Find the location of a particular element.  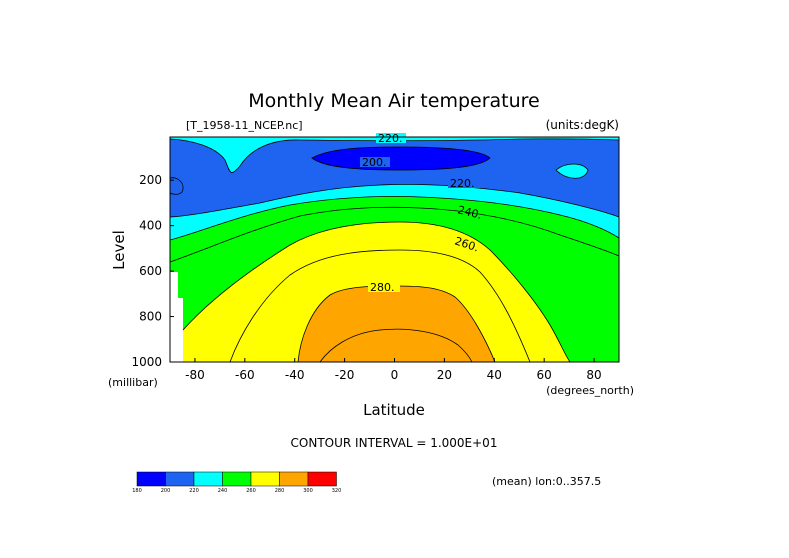

contour-line-polar is located at coordinates (572, 171).